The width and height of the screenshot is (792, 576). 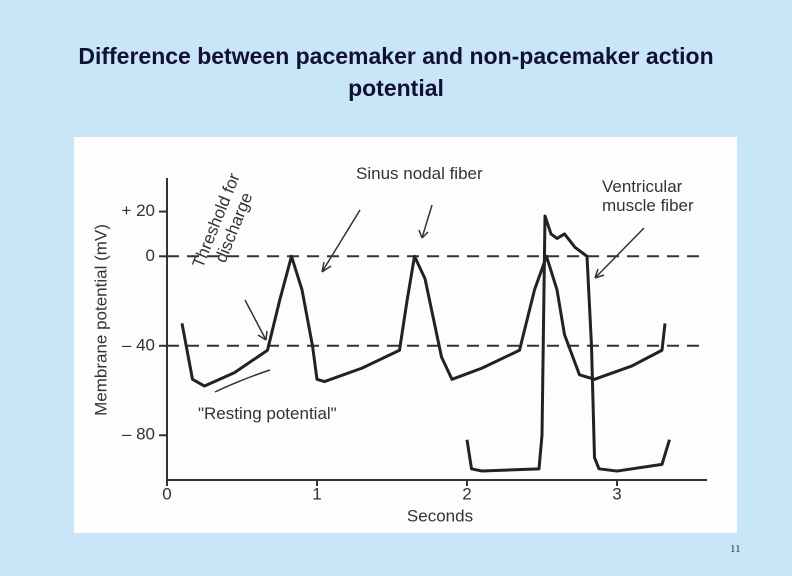 What do you see at coordinates (440, 515) in the screenshot?
I see `x-axis-label: Seconds` at bounding box center [440, 515].